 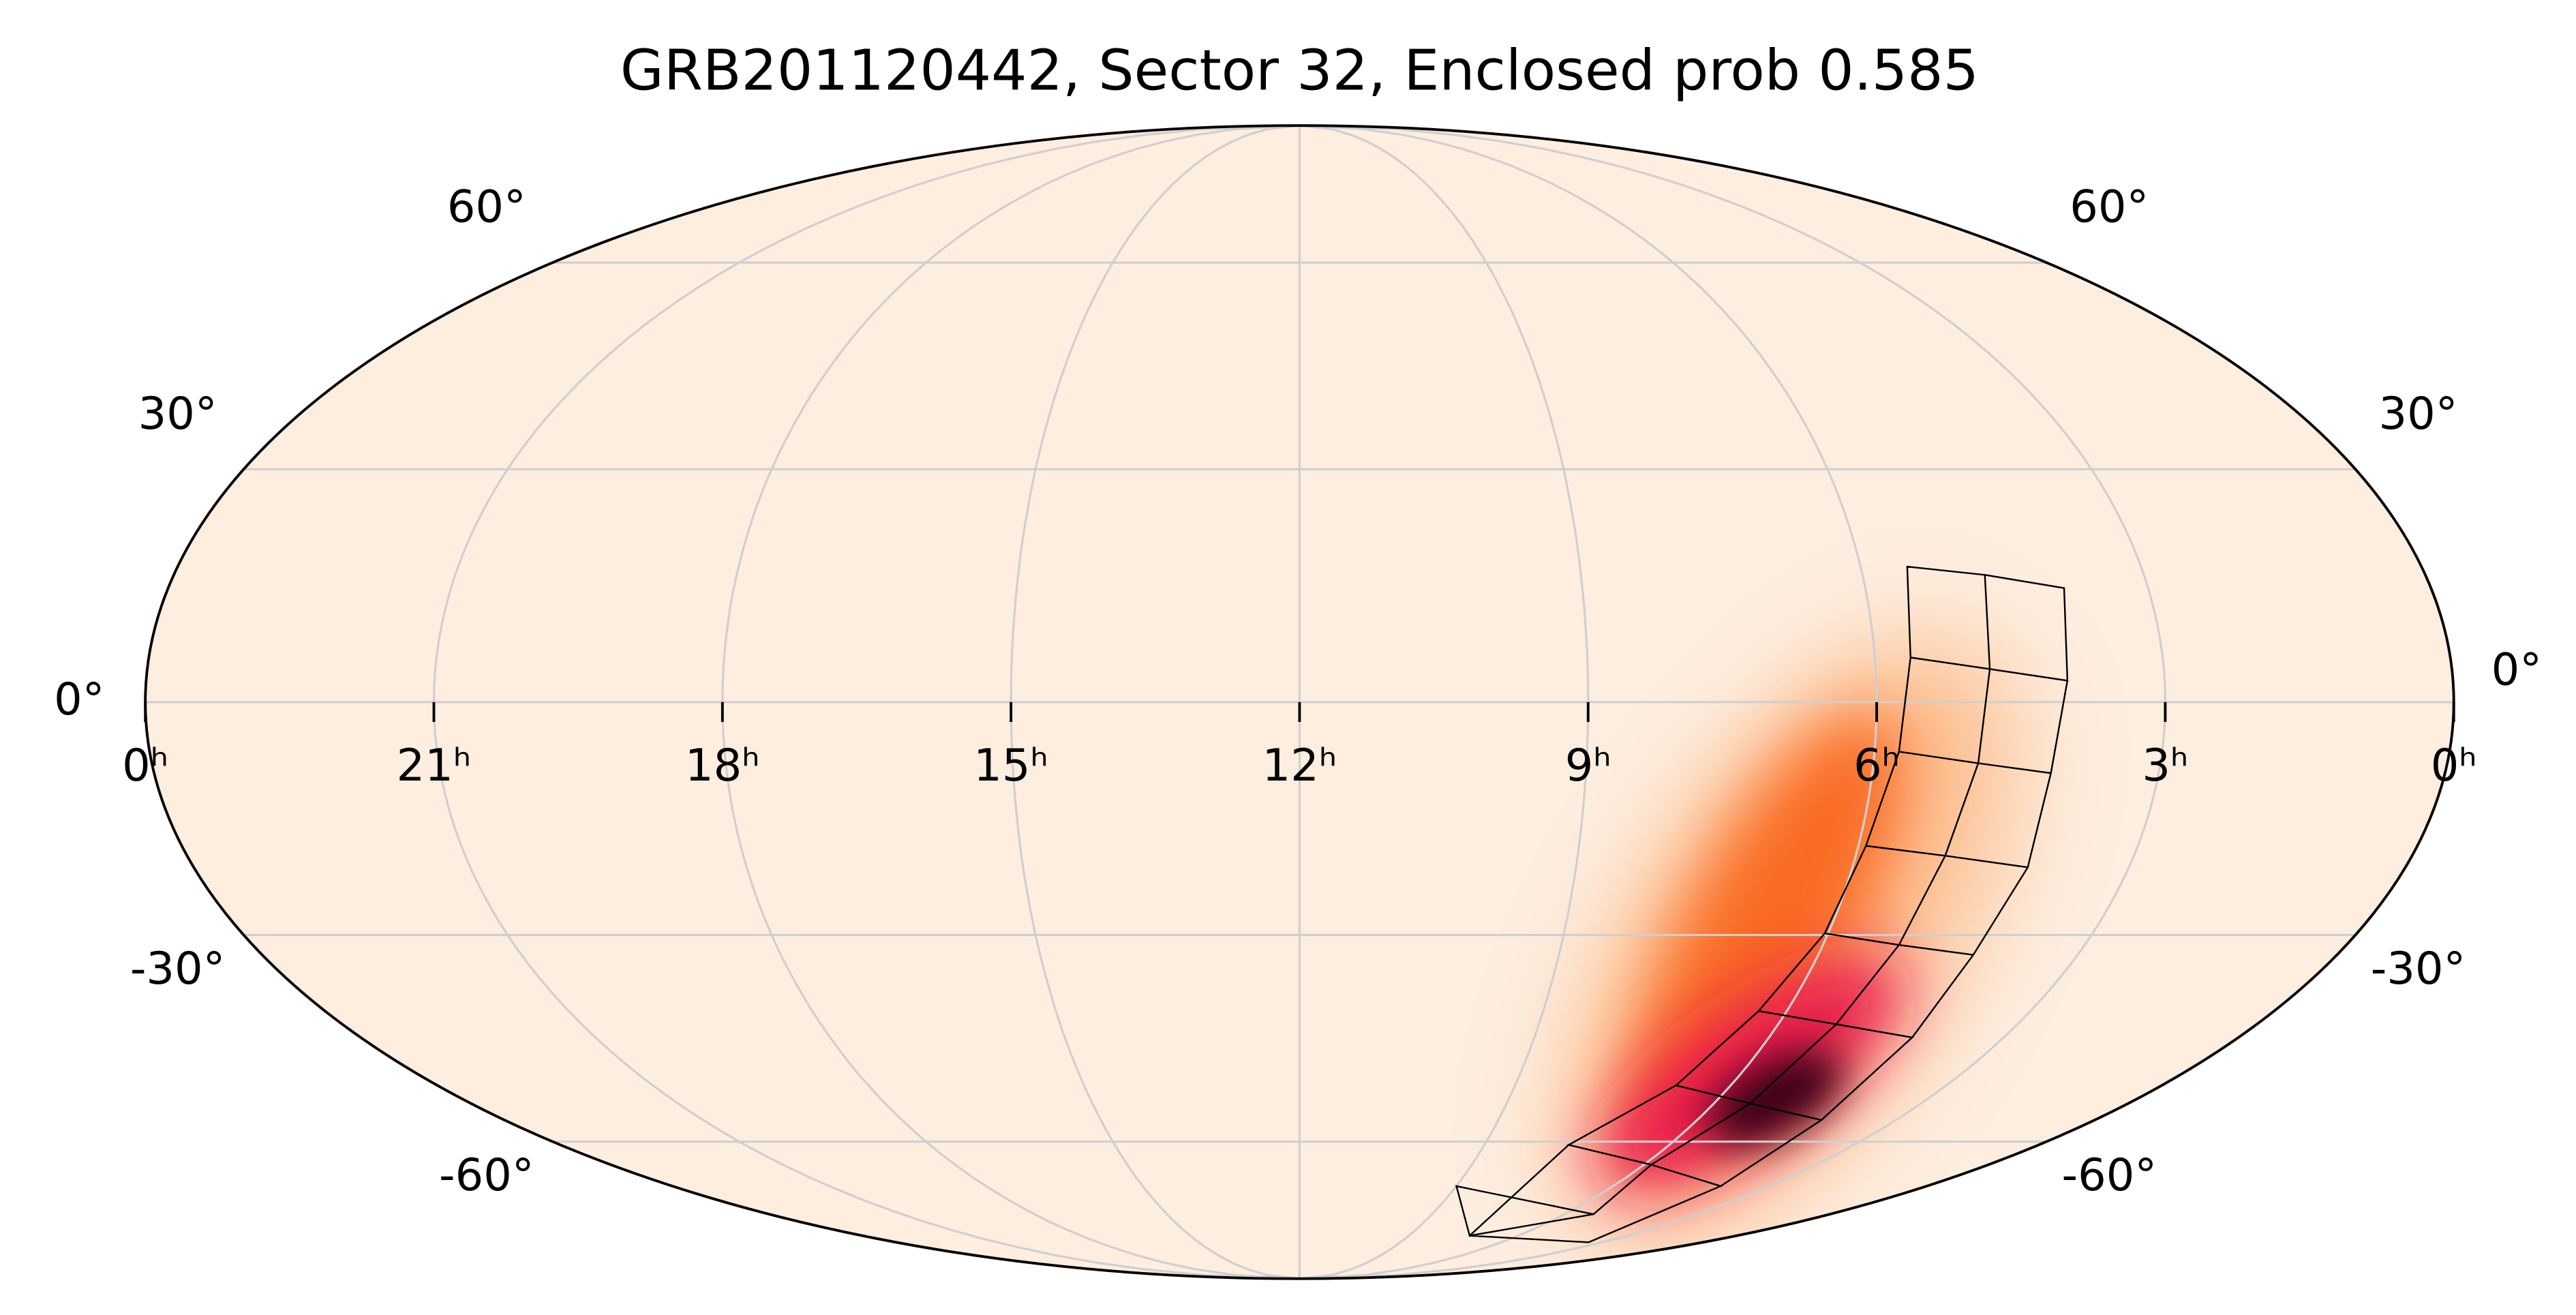 I want to click on probability-heatmap, so click(x=1792, y=941).